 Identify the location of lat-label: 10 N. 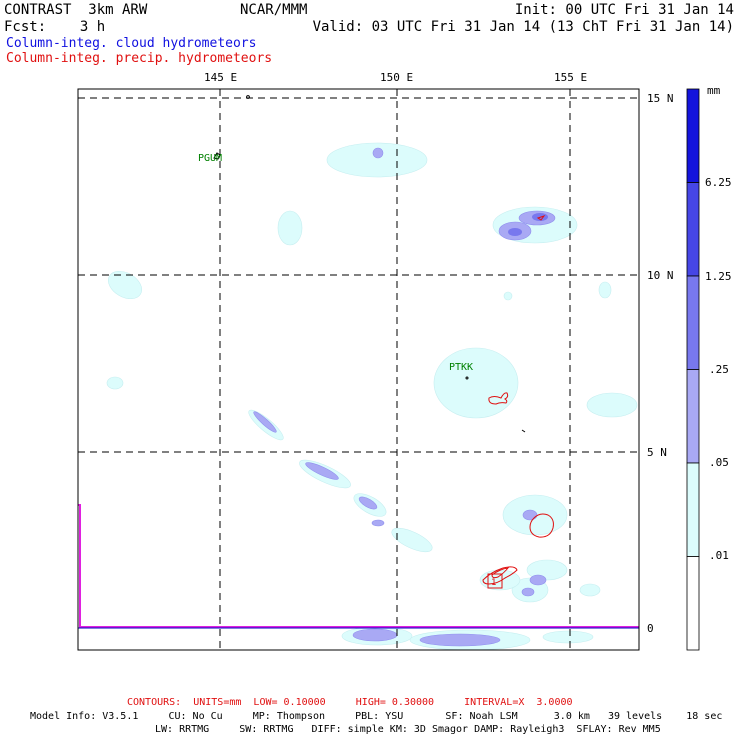
(660, 275).